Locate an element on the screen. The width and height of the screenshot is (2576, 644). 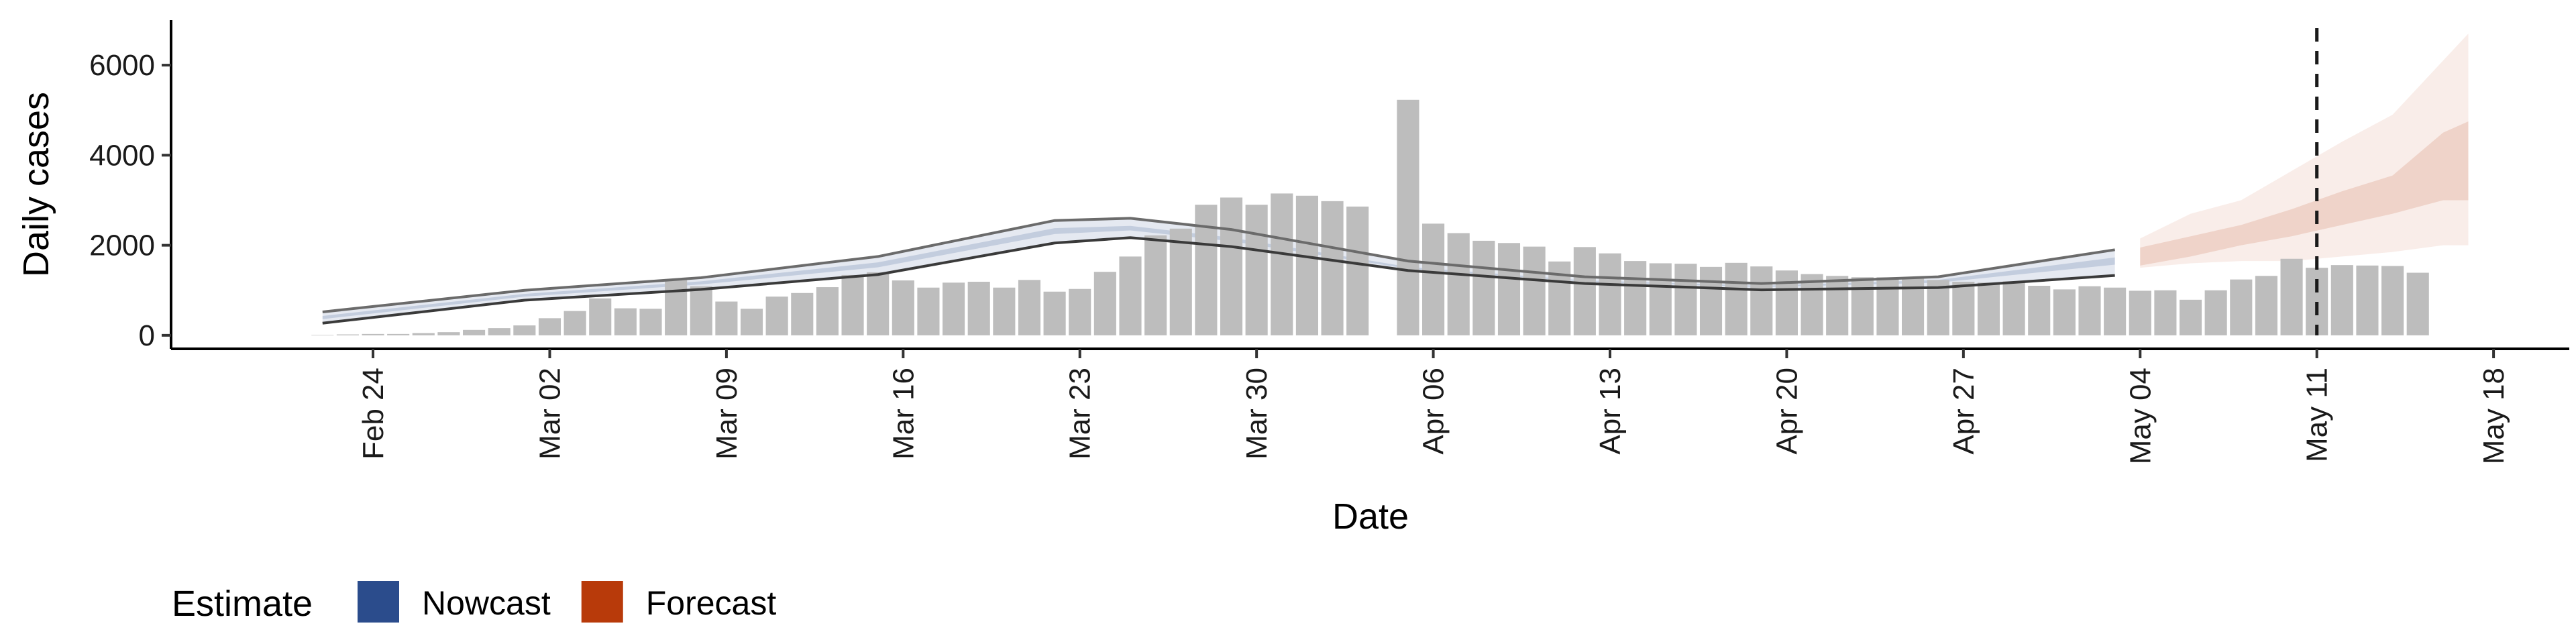
x-tick-label: May 04 is located at coordinates (2140, 416).